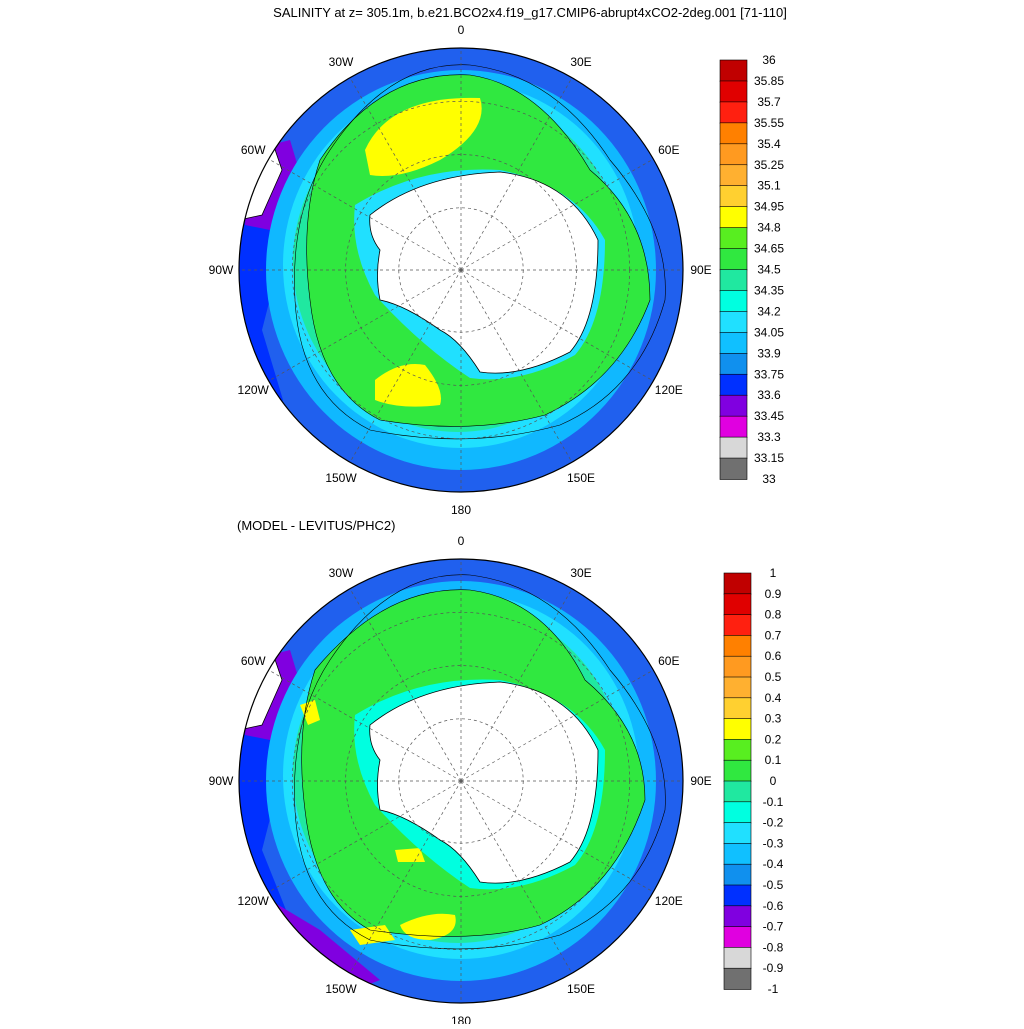 This screenshot has width=1024, height=1029. Describe the element at coordinates (310, 712) in the screenshot. I see `positive-anomaly-hotspot-west` at that location.